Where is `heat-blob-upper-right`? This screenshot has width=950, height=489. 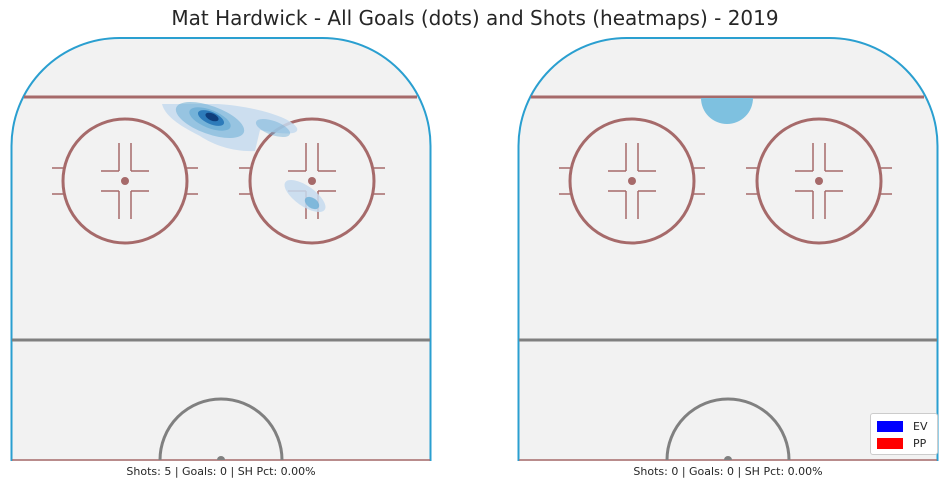
heat-blob-upper-right is located at coordinates (273, 128).